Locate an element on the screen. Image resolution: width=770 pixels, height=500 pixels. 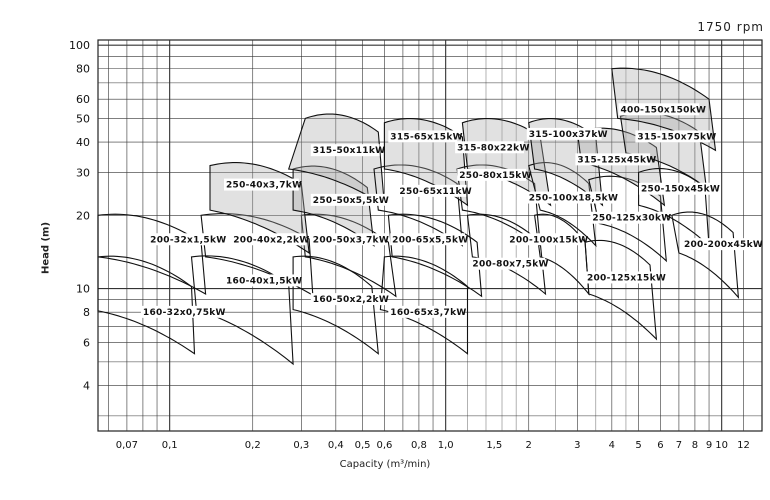
x-tick-label: 0,1 is located at coordinates (170, 445).